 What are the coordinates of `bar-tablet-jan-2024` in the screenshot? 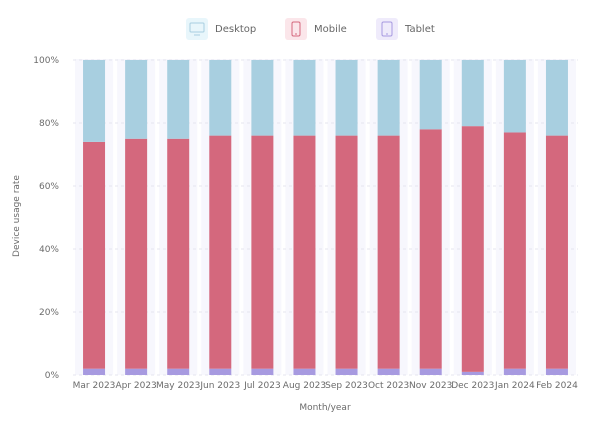 It's located at (514, 371).